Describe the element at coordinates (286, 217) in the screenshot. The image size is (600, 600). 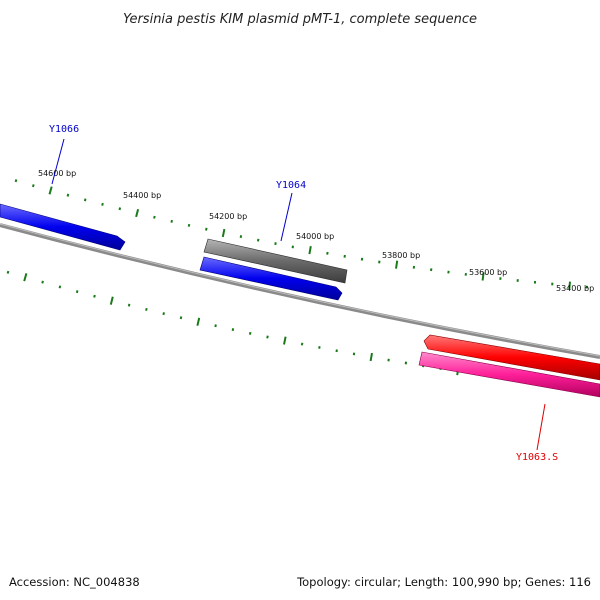
I see `gene-y1064-leader` at that location.